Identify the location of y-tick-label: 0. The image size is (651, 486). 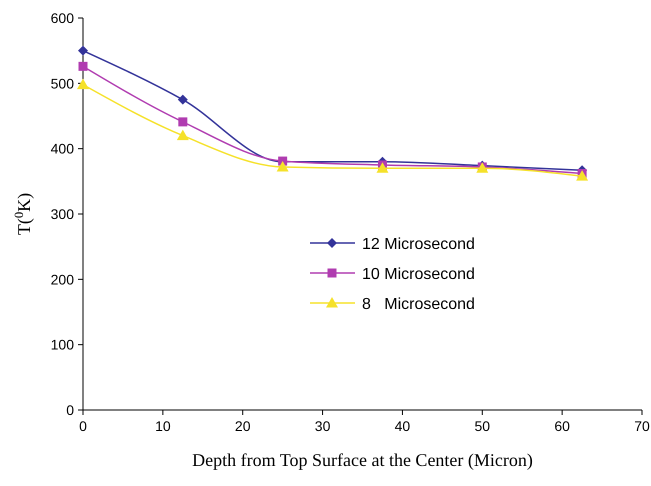
(70, 410).